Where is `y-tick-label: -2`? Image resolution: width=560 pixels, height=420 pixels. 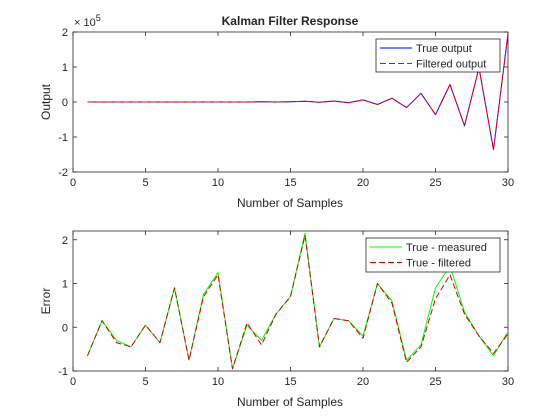 y-tick-label: -2 is located at coordinates (63, 173).